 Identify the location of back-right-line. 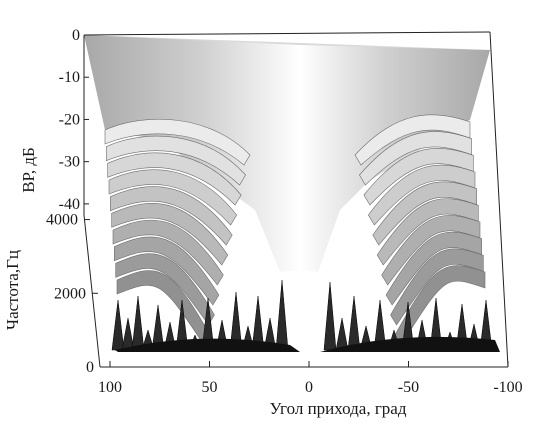
(499, 199).